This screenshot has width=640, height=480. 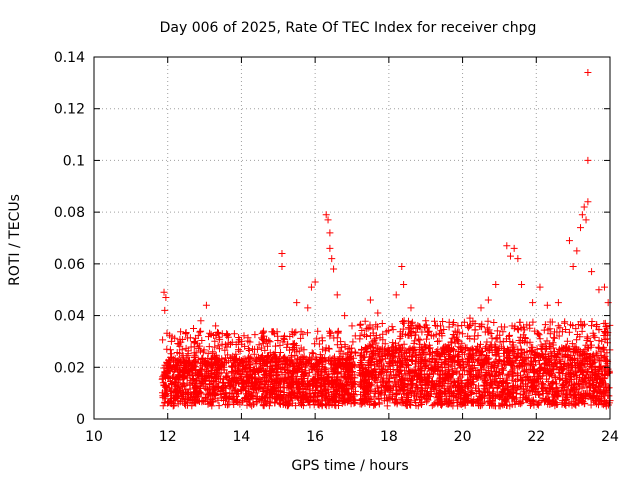 What do you see at coordinates (242, 437) in the screenshot?
I see `x-tick-label: 14` at bounding box center [242, 437].